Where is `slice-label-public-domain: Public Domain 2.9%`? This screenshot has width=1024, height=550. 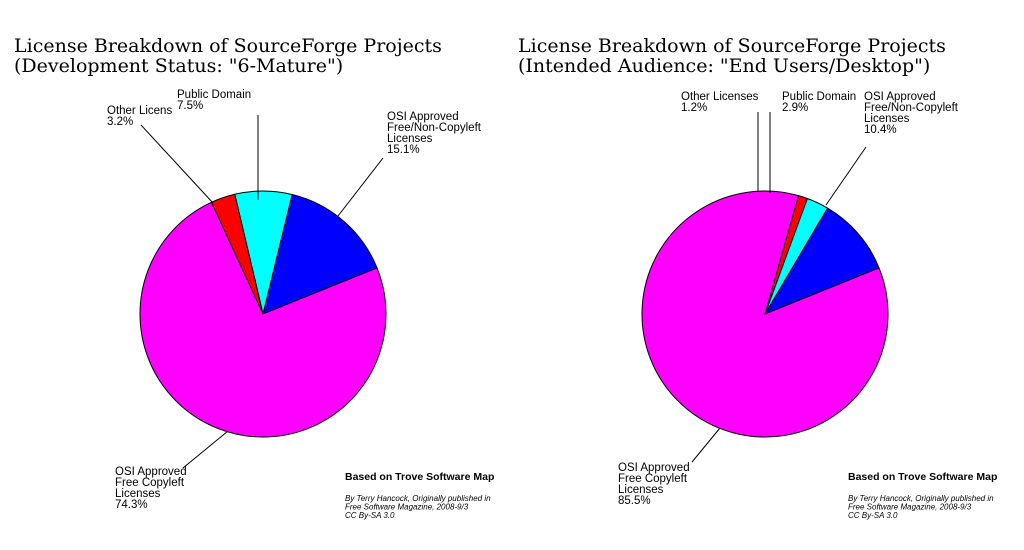 slice-label-public-domain: Public Domain 2.9% is located at coordinates (820, 102).